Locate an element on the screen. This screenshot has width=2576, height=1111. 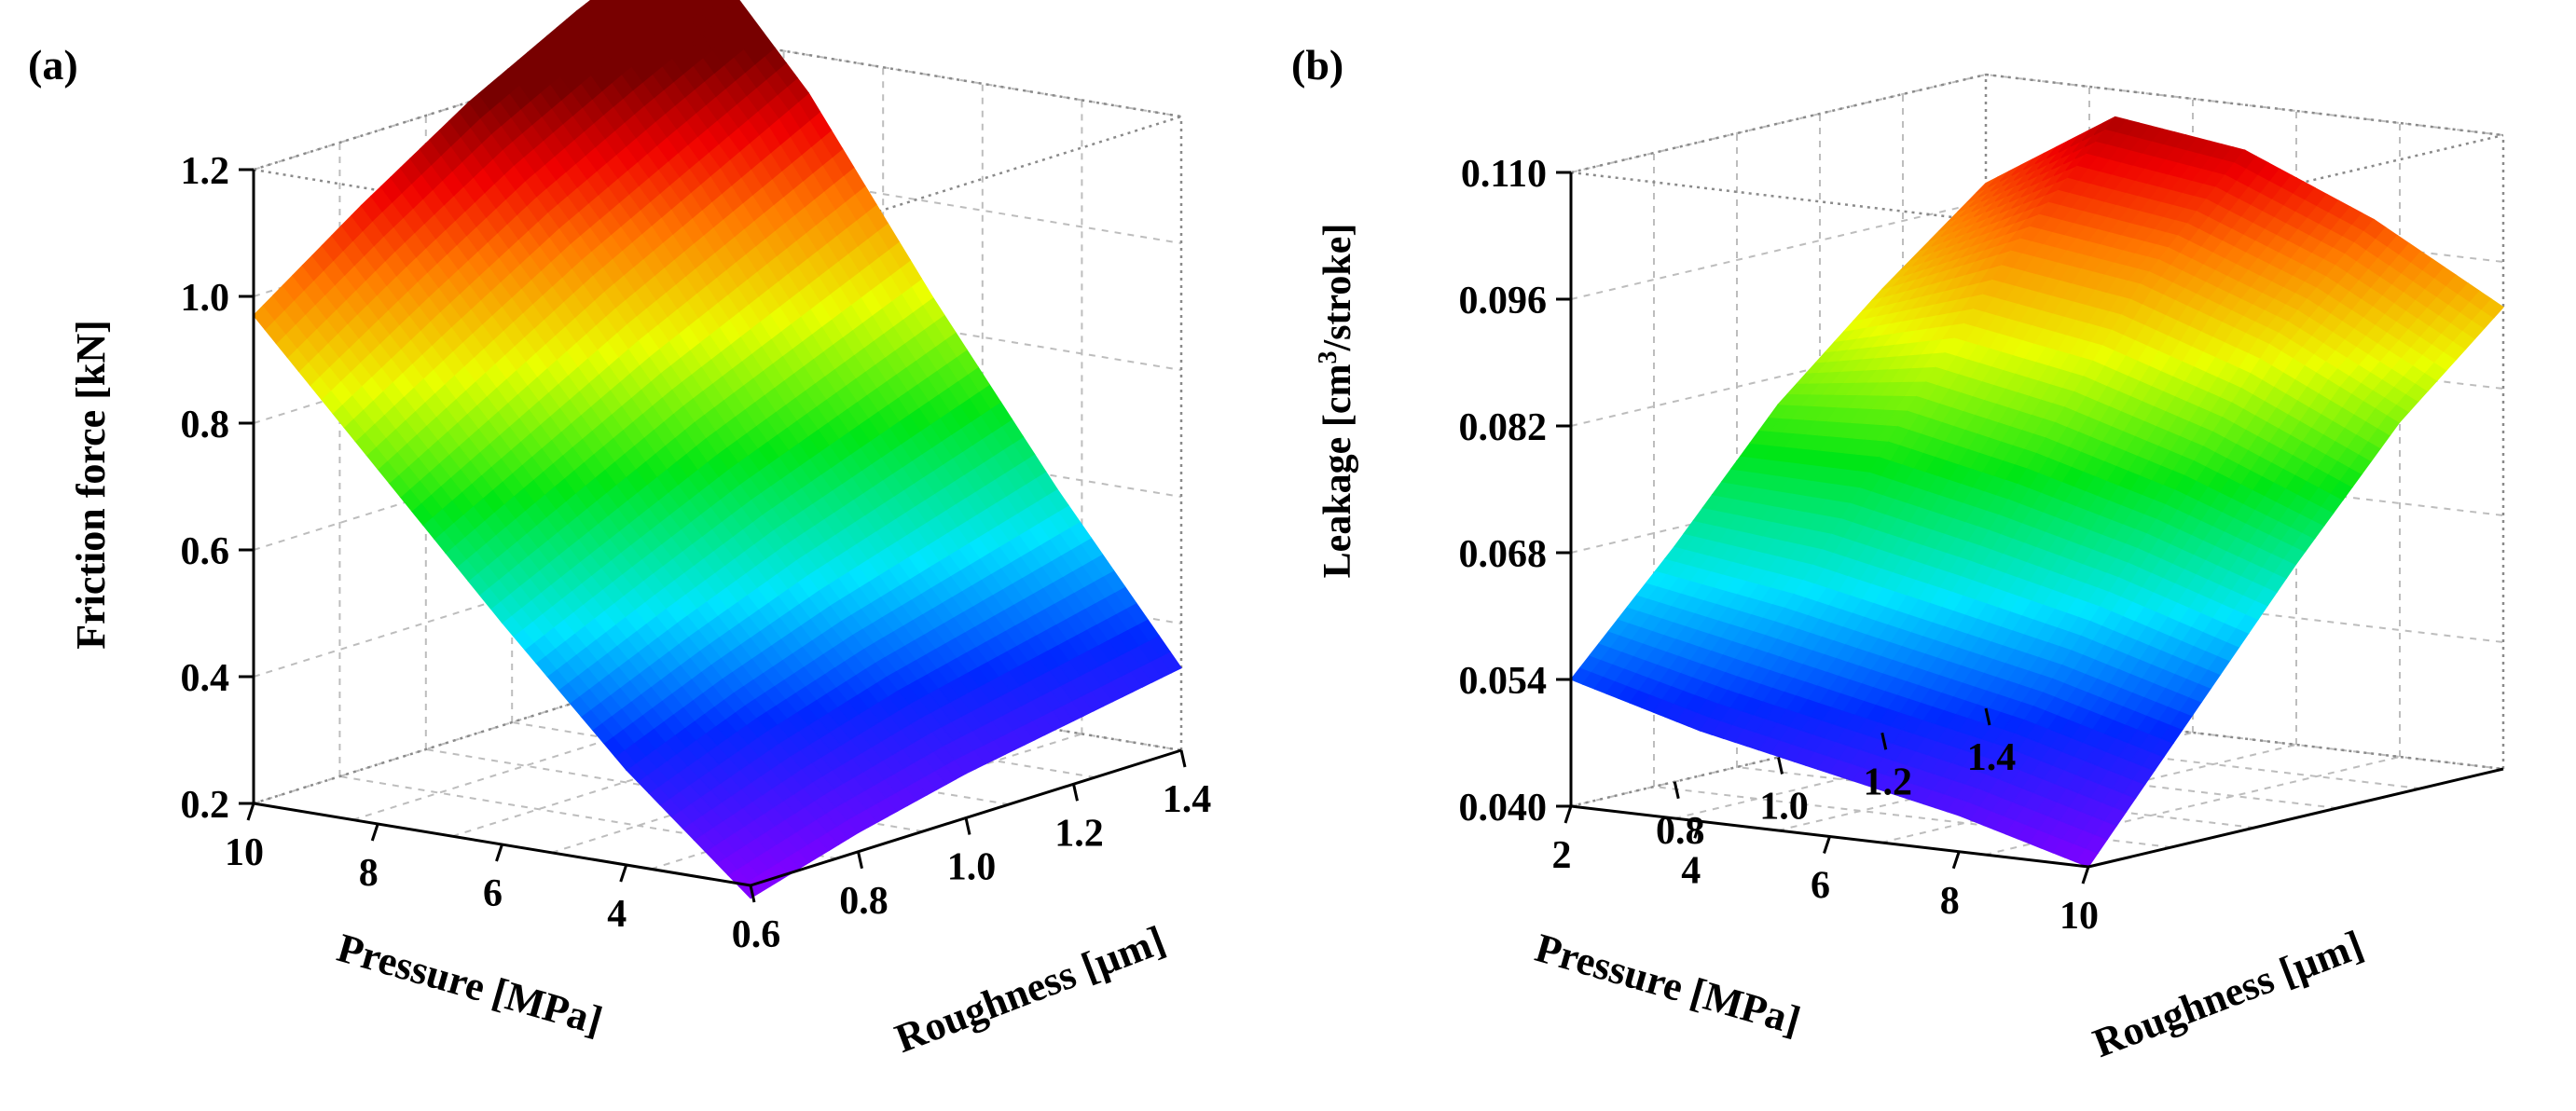
z-tick-label: 0.8 is located at coordinates (205, 425).